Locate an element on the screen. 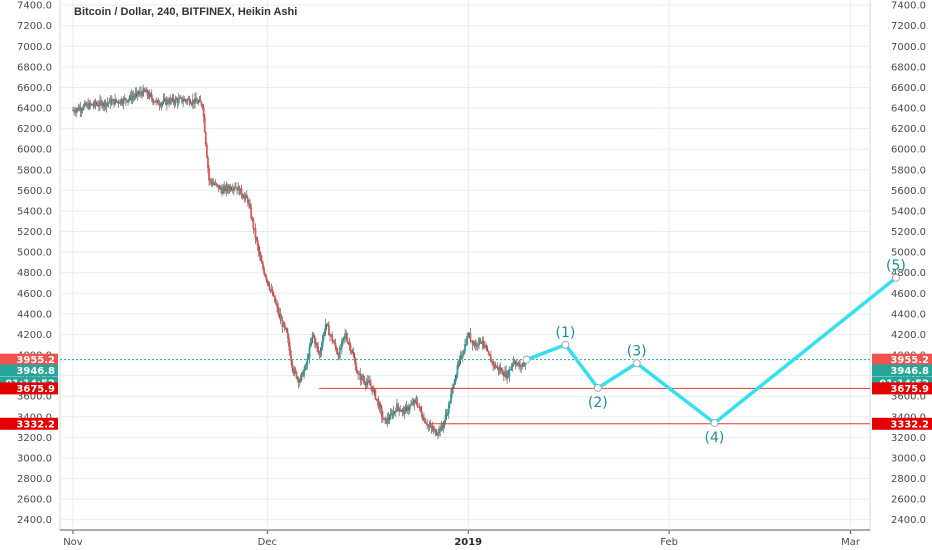 This screenshot has width=932, height=550. y-tick-label-right: 4600.0 is located at coordinates (908, 294).